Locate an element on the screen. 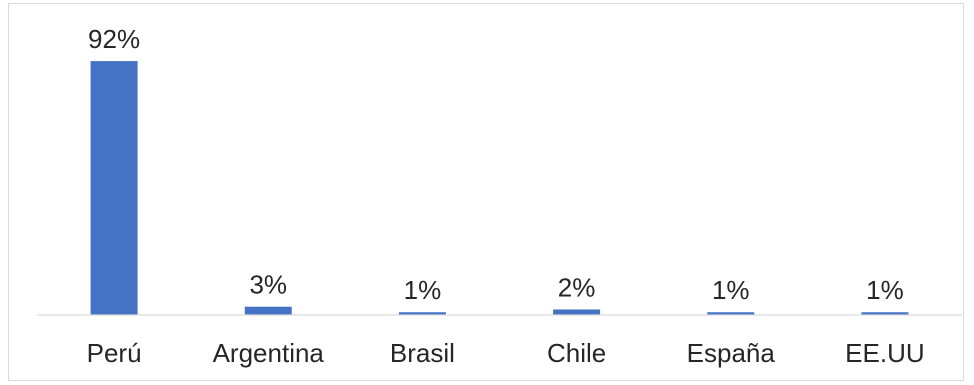 The image size is (974, 385). bar-Chile is located at coordinates (577, 312).